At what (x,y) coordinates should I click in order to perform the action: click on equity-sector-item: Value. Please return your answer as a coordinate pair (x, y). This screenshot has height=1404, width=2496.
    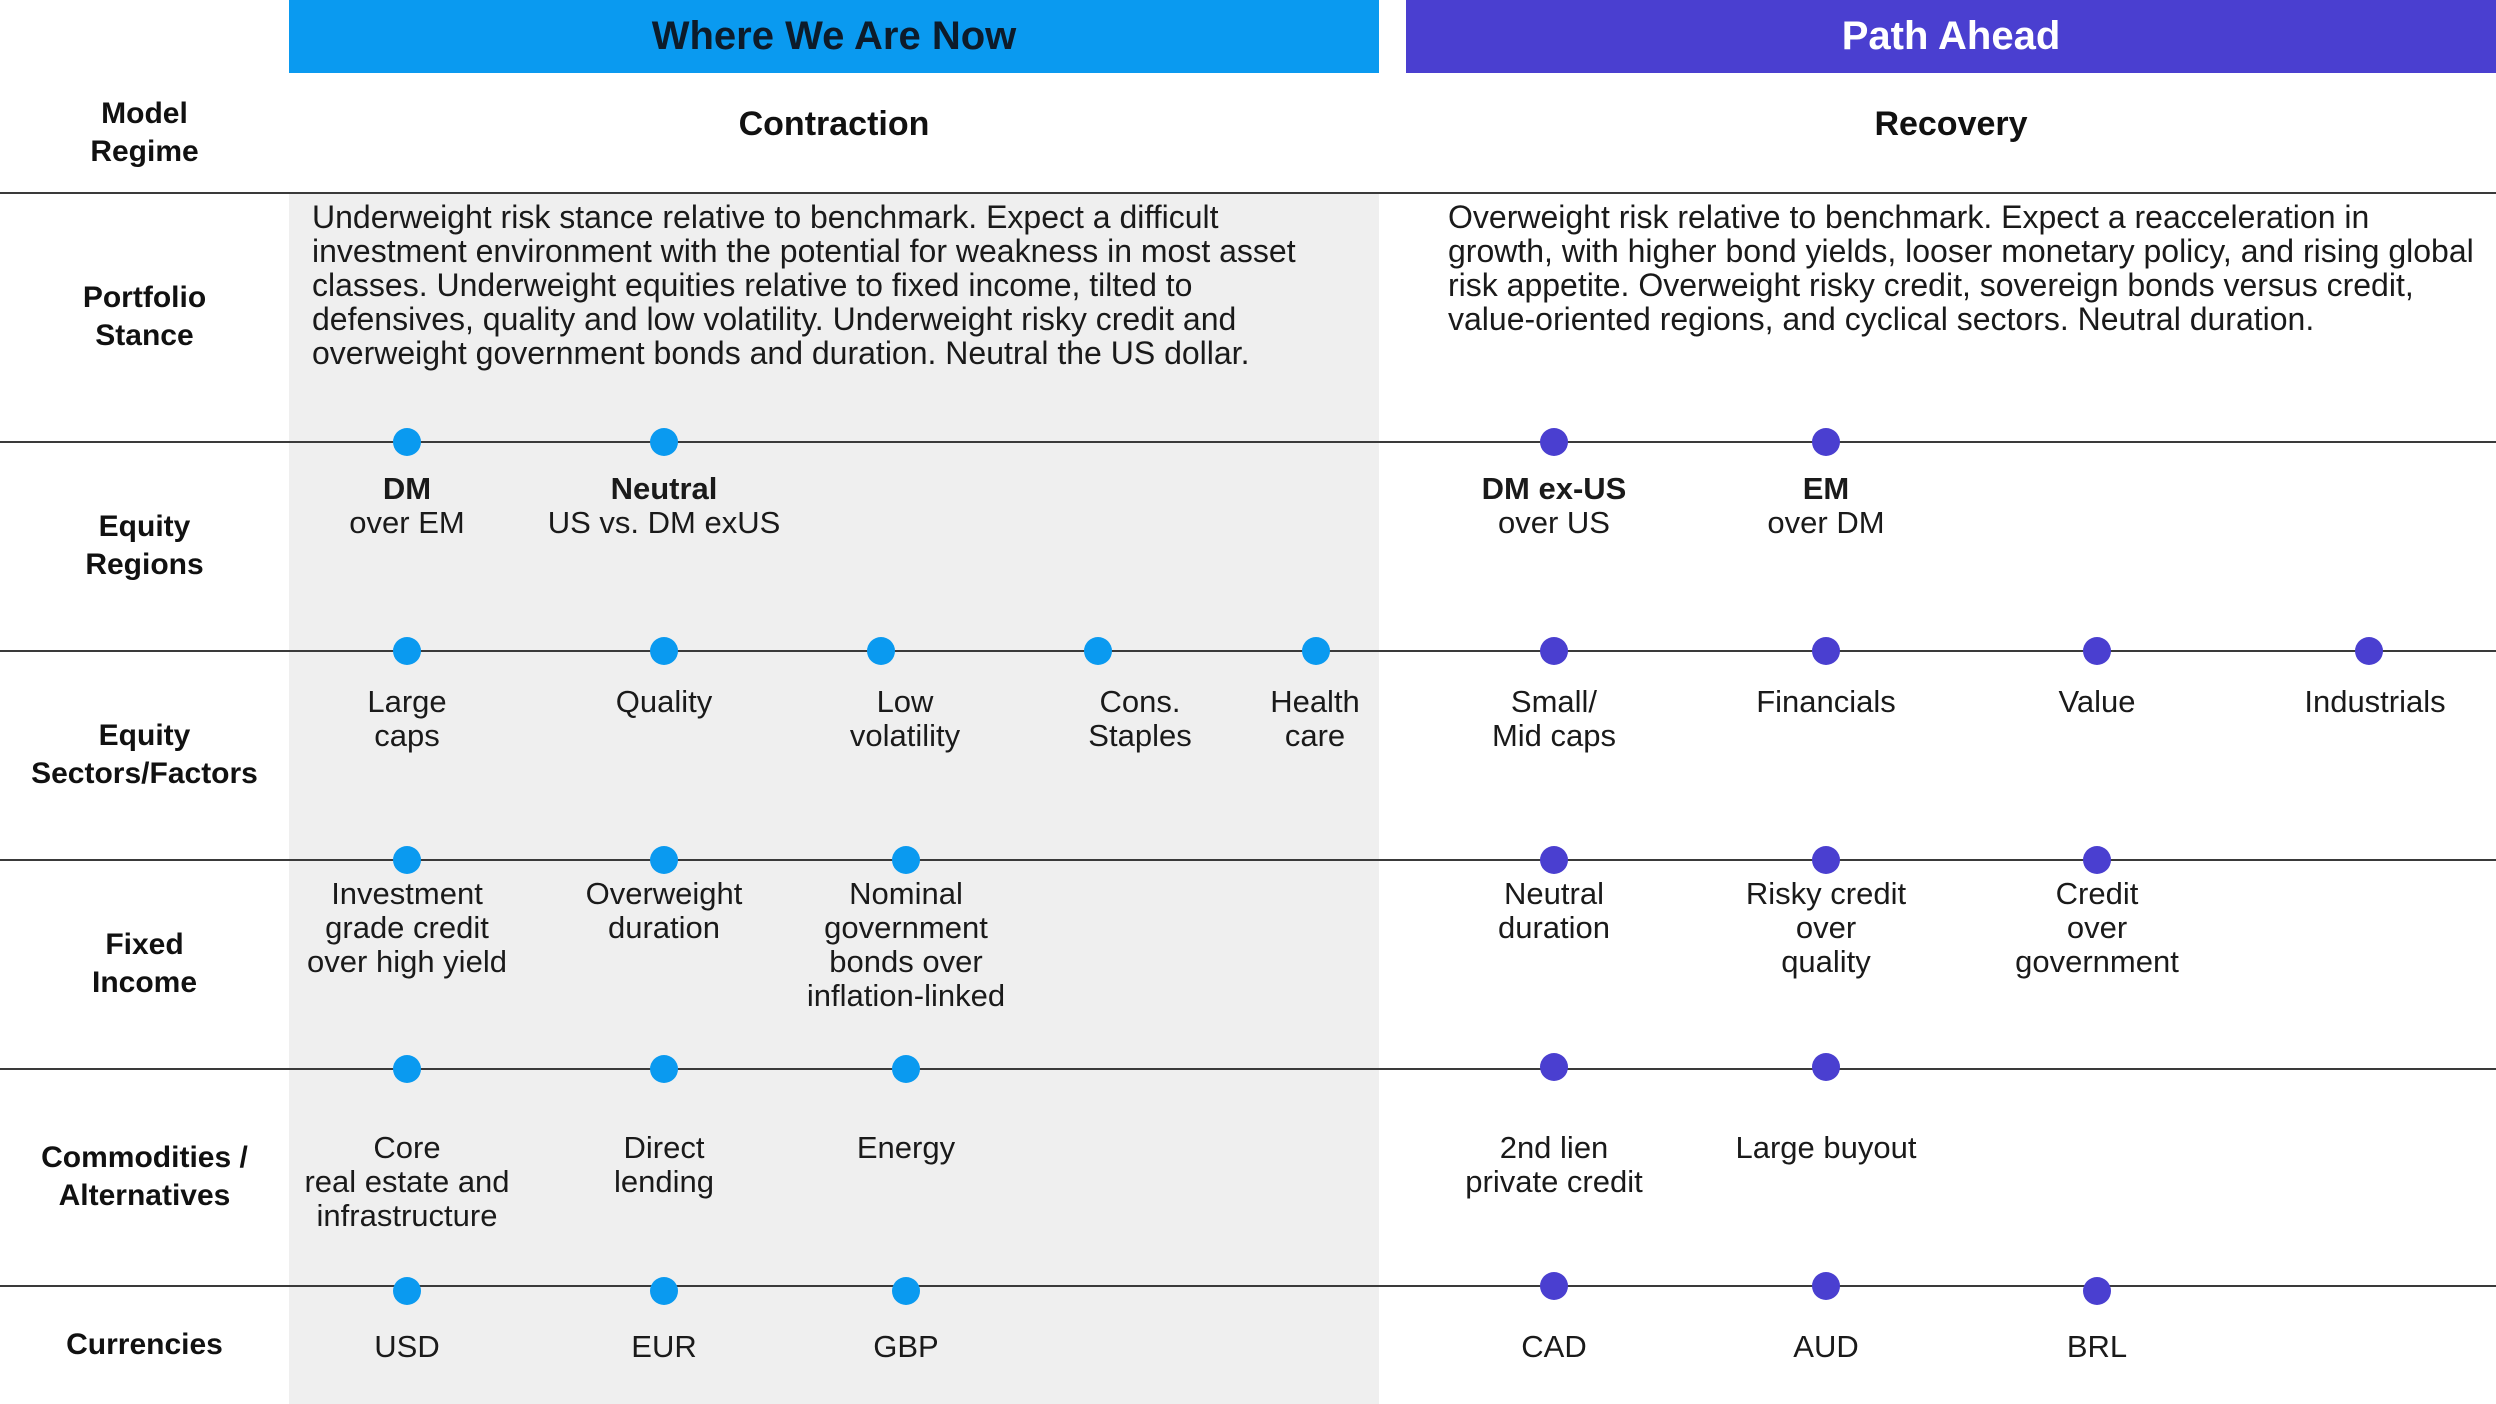
    Looking at the image, I should click on (2097, 701).